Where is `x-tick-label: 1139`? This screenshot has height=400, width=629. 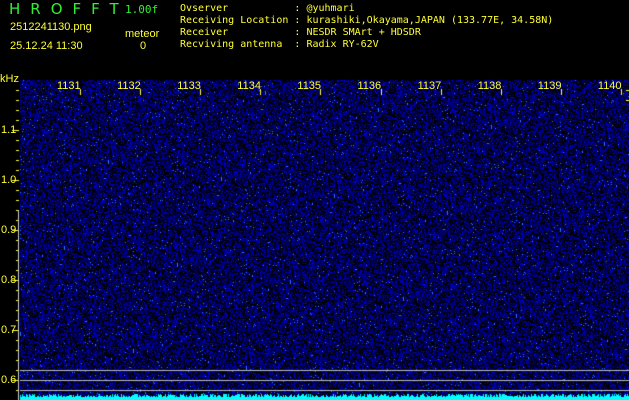
x-tick-label: 1139 is located at coordinates (549, 86).